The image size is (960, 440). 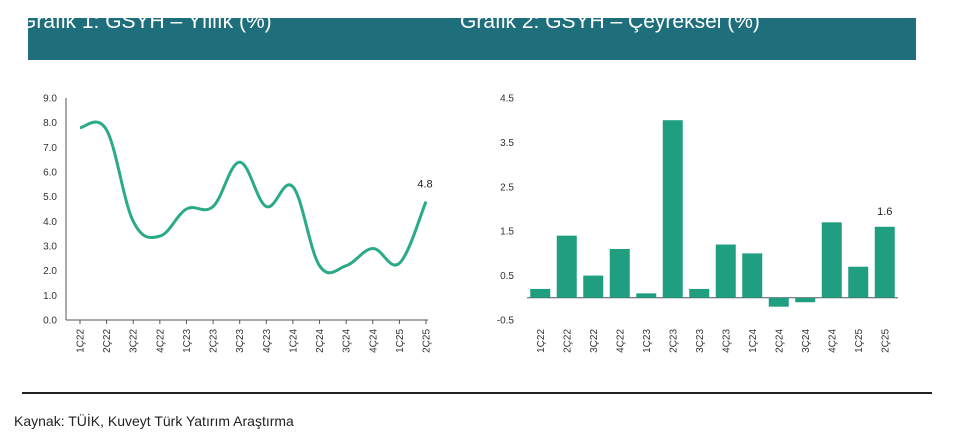 I want to click on chart1-x-tick-label: 1Ç24, so click(x=293, y=341).